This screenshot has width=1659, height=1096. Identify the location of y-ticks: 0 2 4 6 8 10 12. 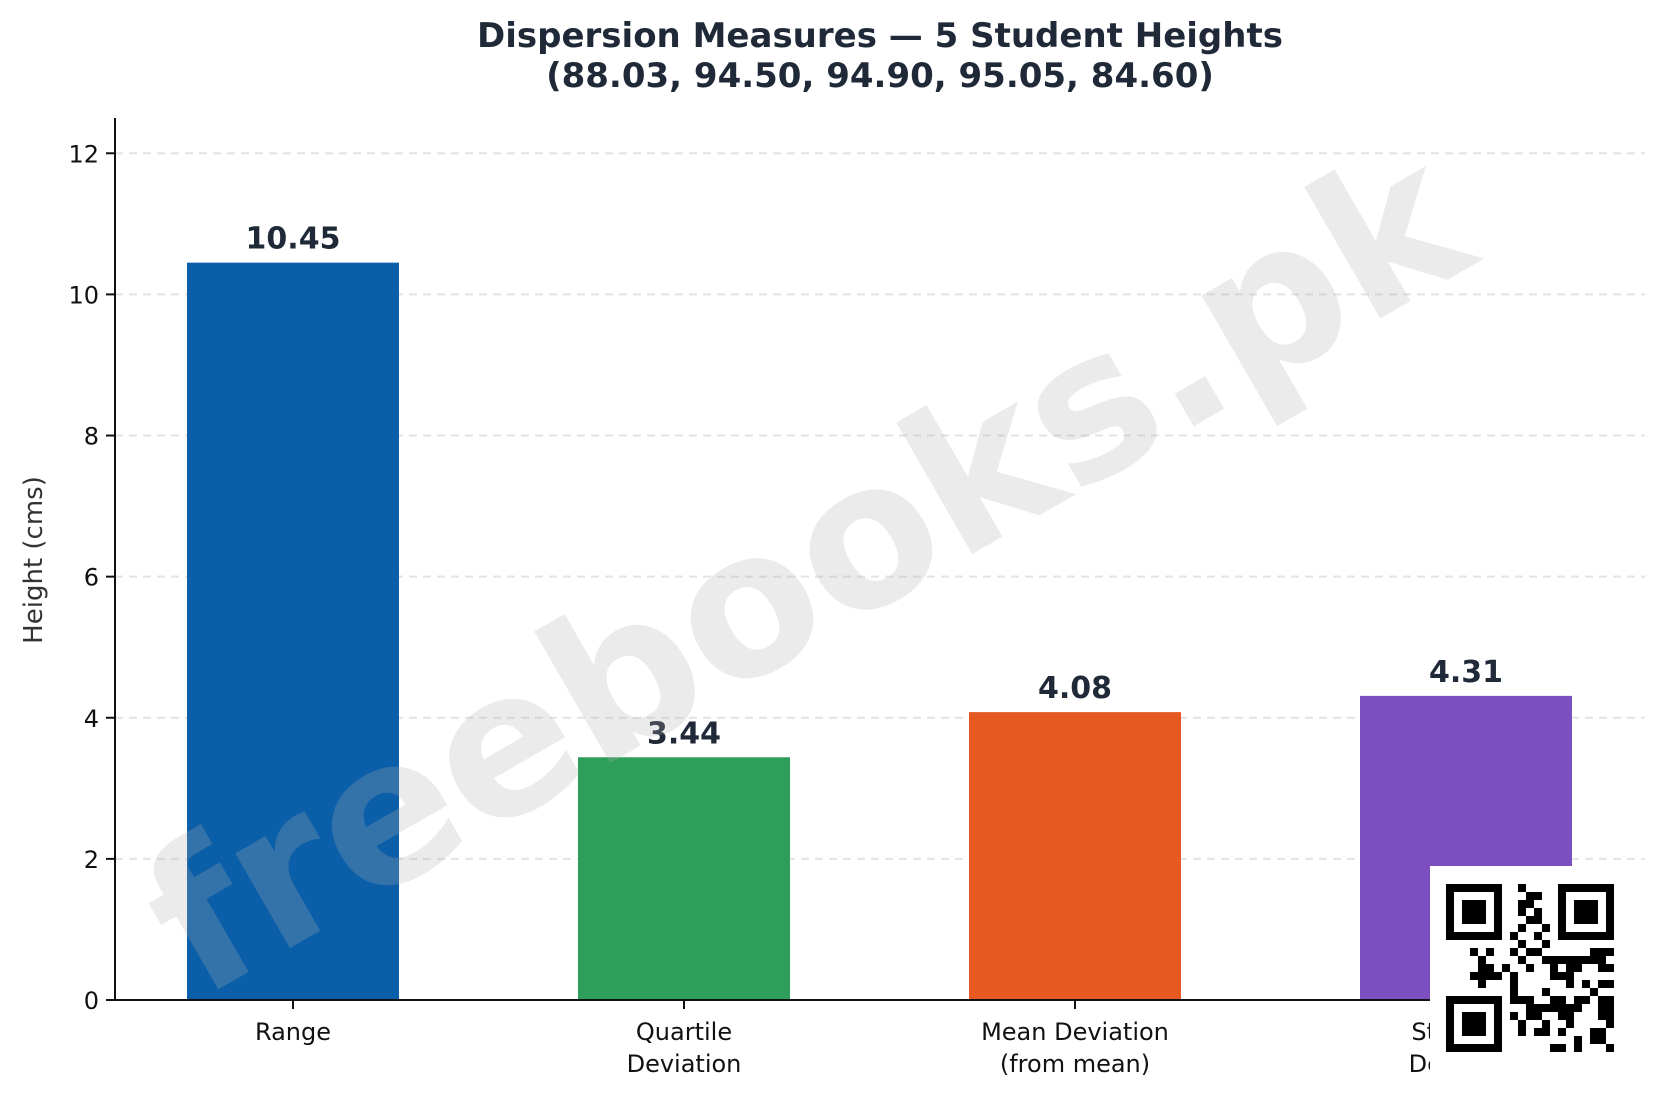
(91, 577).